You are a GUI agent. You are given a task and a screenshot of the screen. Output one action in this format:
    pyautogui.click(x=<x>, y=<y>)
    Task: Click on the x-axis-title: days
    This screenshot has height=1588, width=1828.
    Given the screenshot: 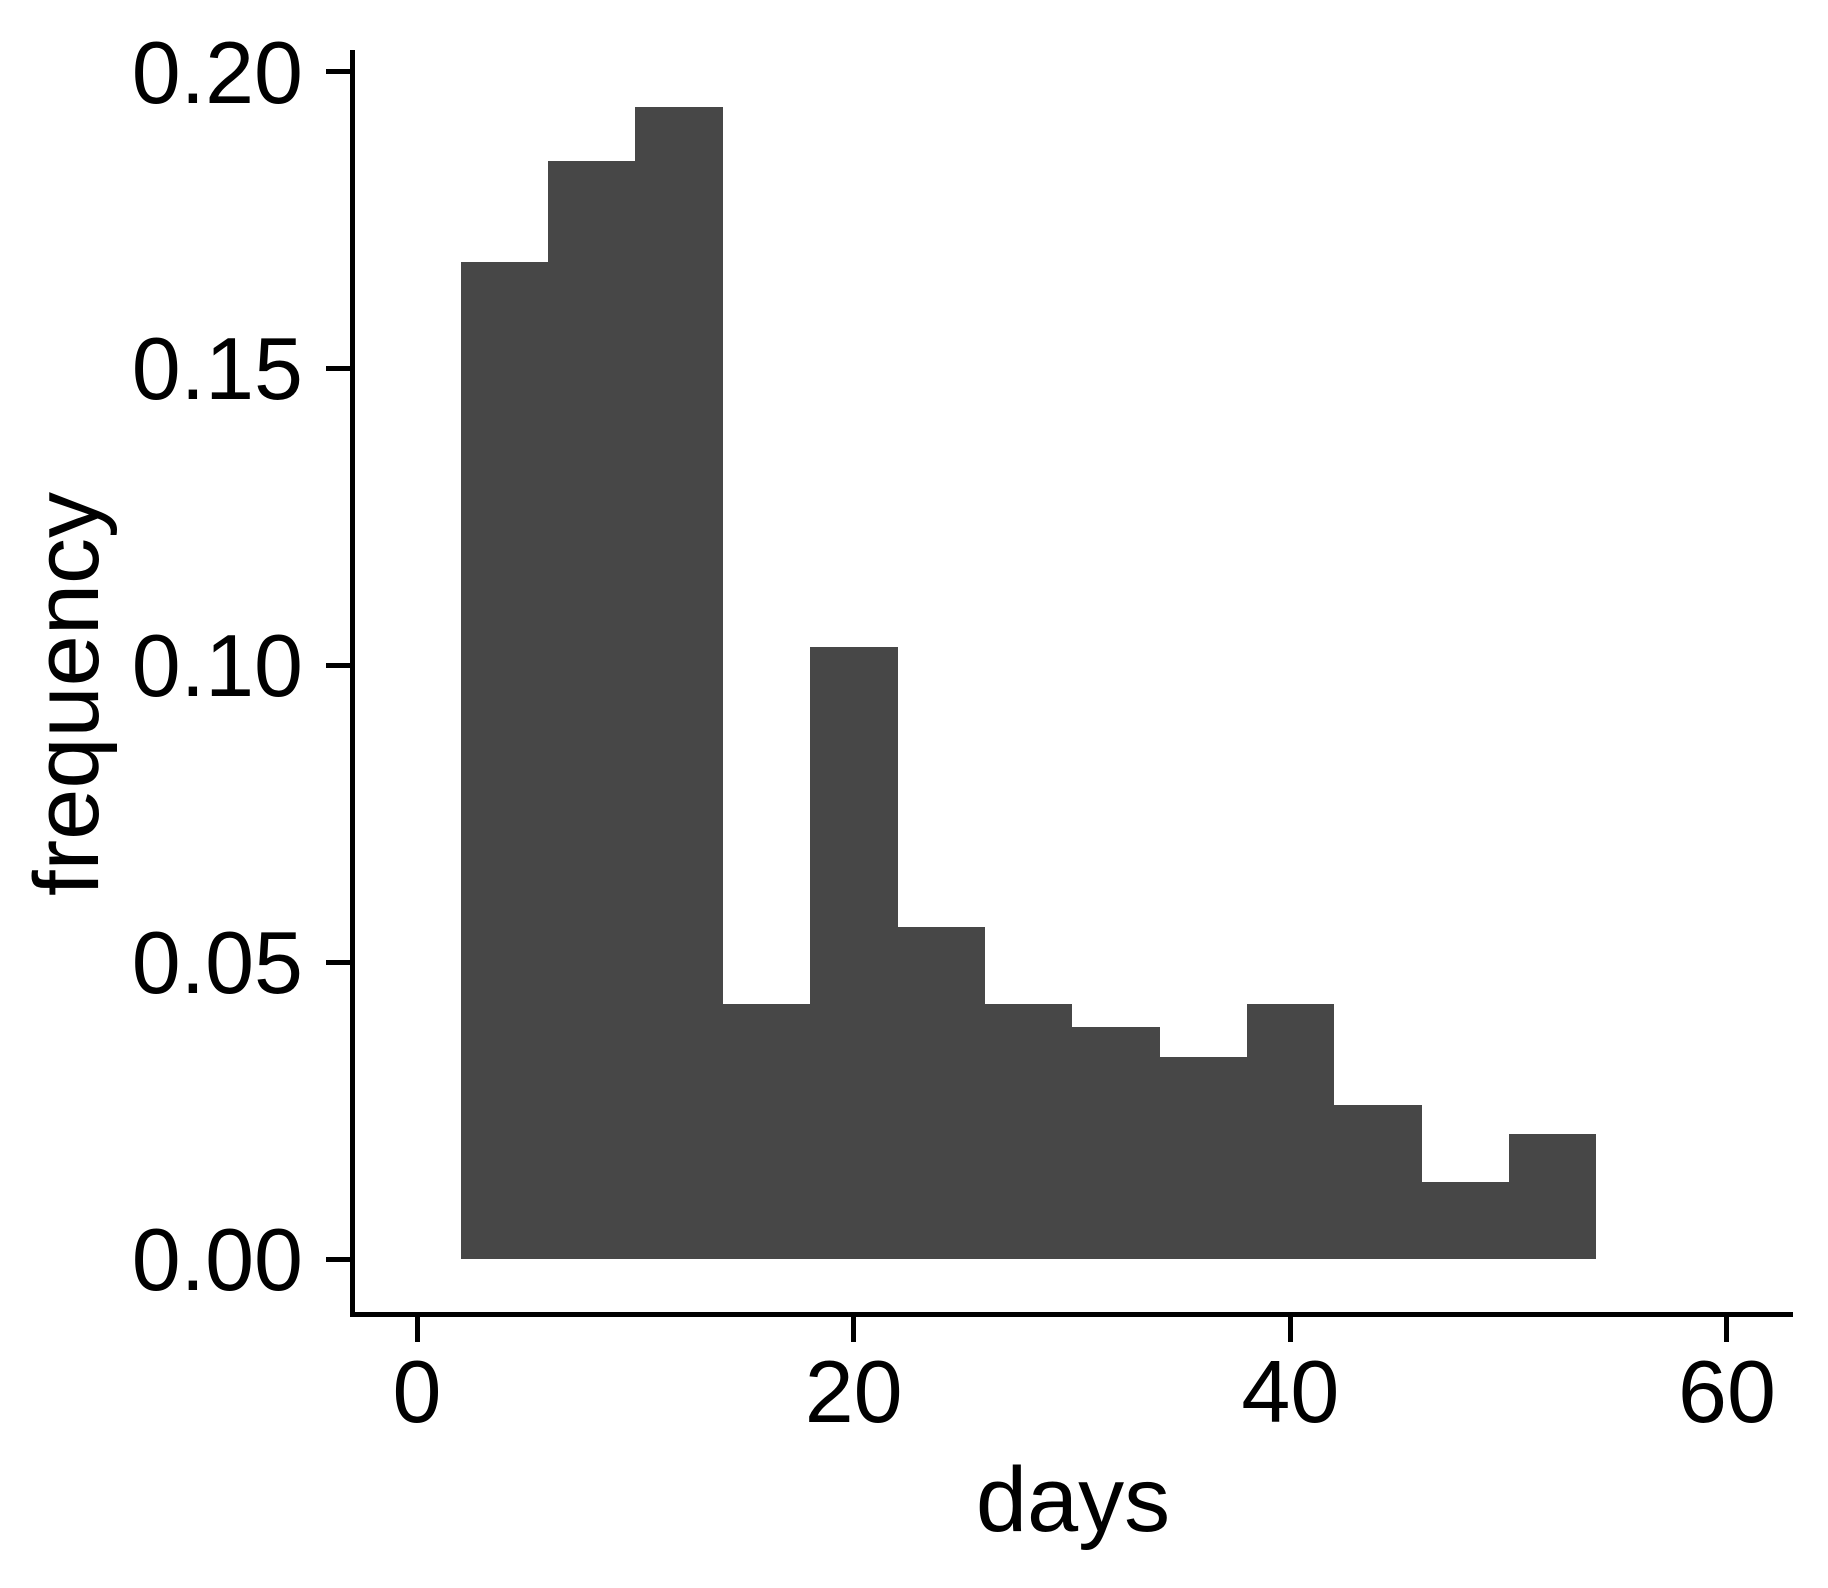 What is the action you would take?
    pyautogui.click(x=1073, y=1500)
    